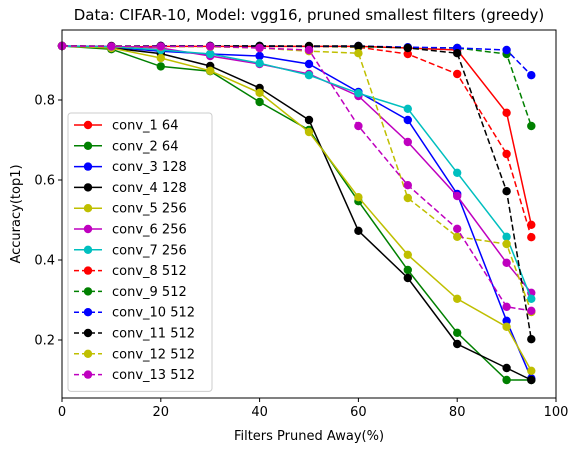 Image resolution: width=581 pixels, height=453 pixels. I want to click on legend-label: conv_10 512, so click(153, 313).